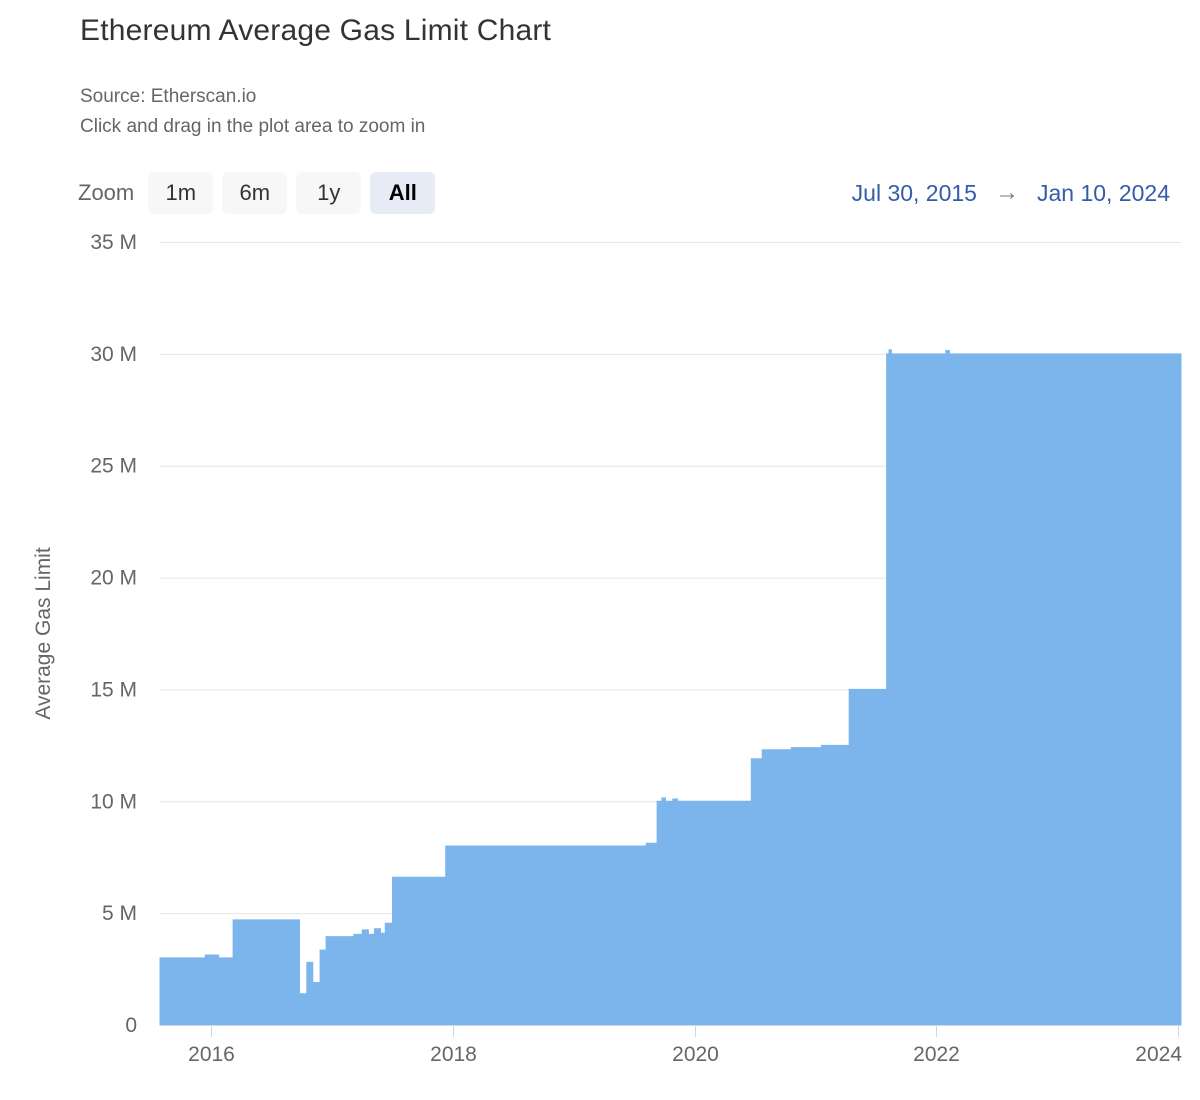 Image resolution: width=1200 pixels, height=1100 pixels. What do you see at coordinates (255, 193) in the screenshot?
I see `zoom-button-6m: 6m` at bounding box center [255, 193].